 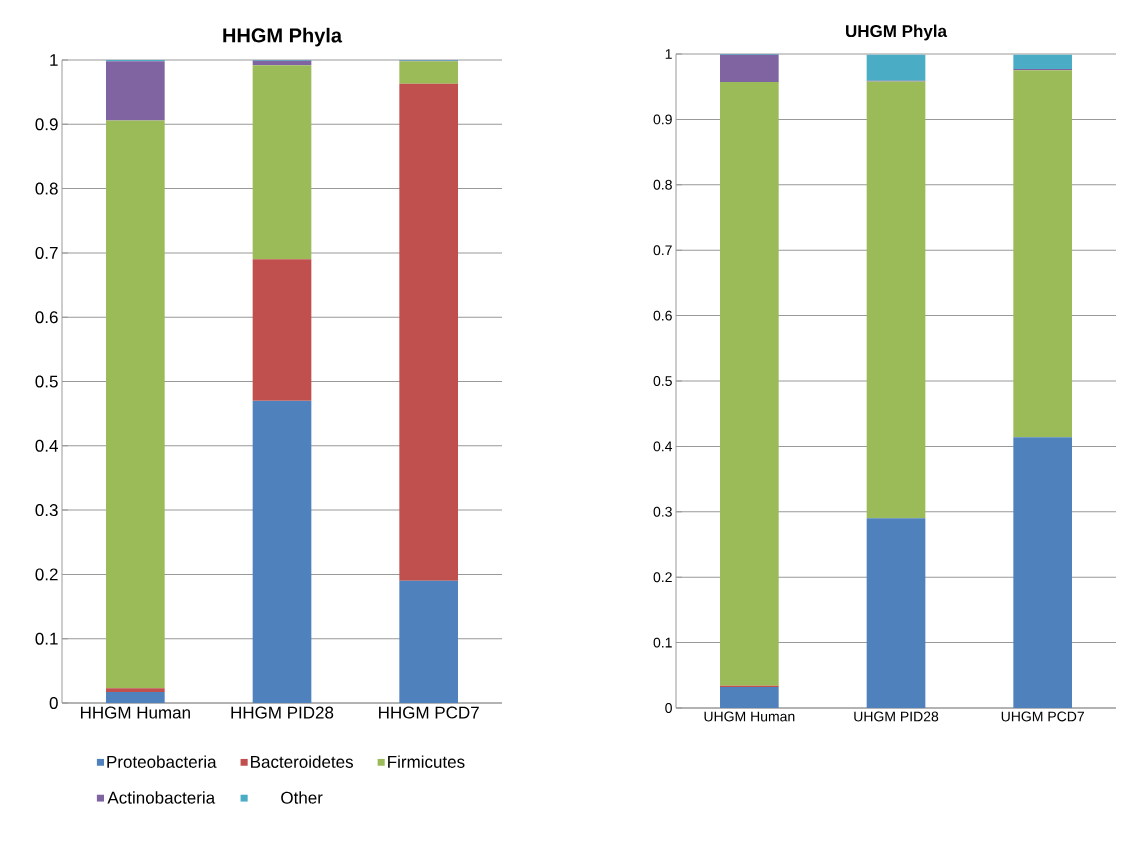 What do you see at coordinates (161, 797) in the screenshot?
I see `legend-label: Actinobacteria` at bounding box center [161, 797].